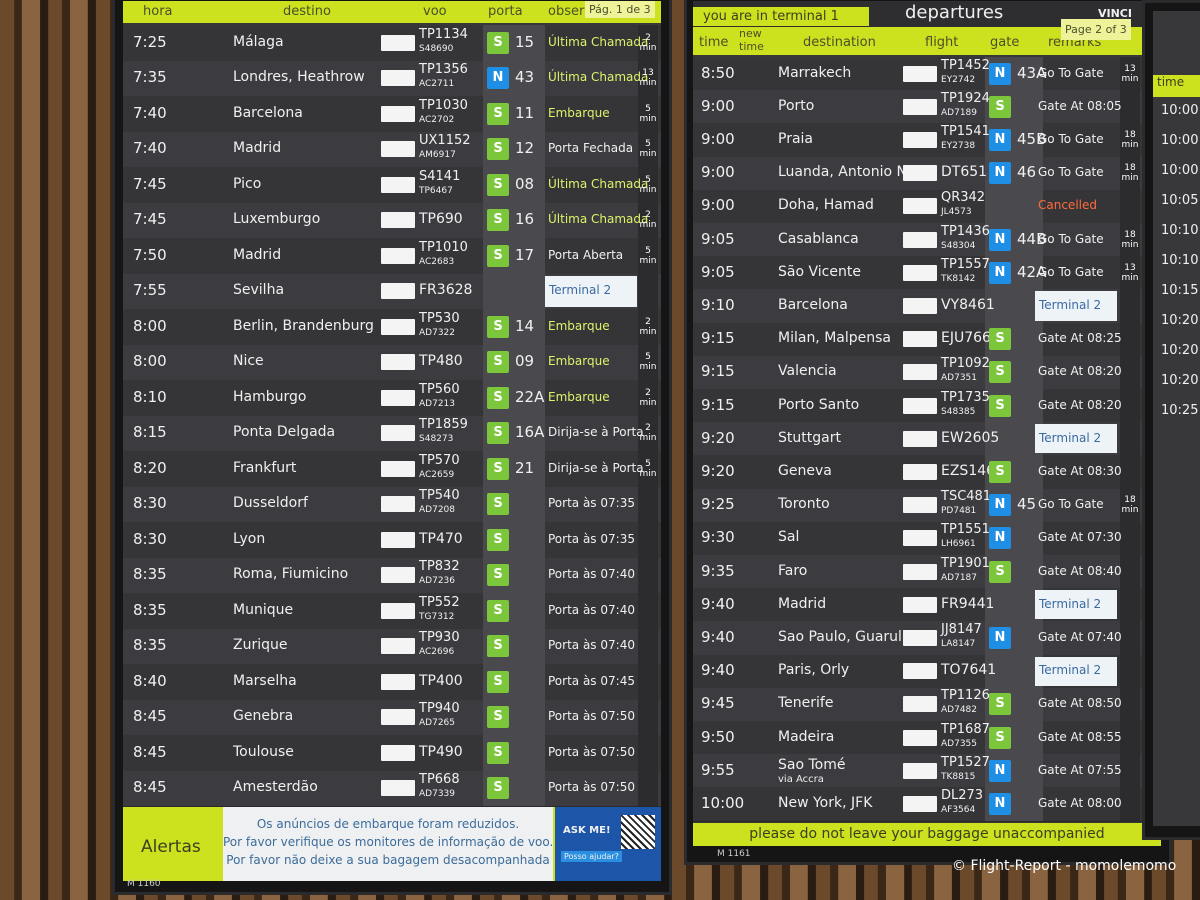 The width and height of the screenshot is (1200, 900). I want to click on flight-number: TP930, so click(439, 638).